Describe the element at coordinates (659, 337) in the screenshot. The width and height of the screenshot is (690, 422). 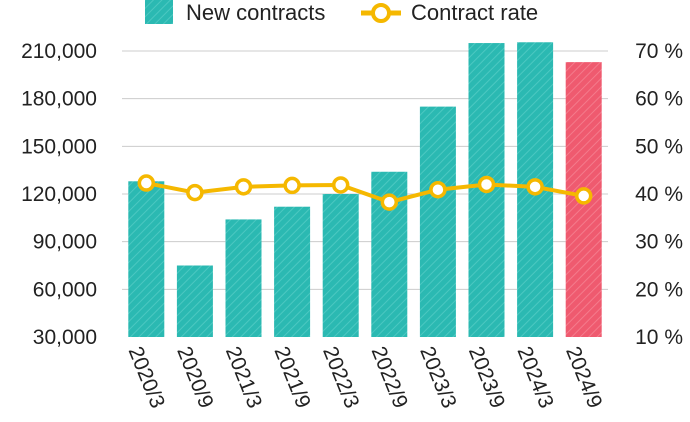
I see `y-right-tick-label: 10 %` at that location.